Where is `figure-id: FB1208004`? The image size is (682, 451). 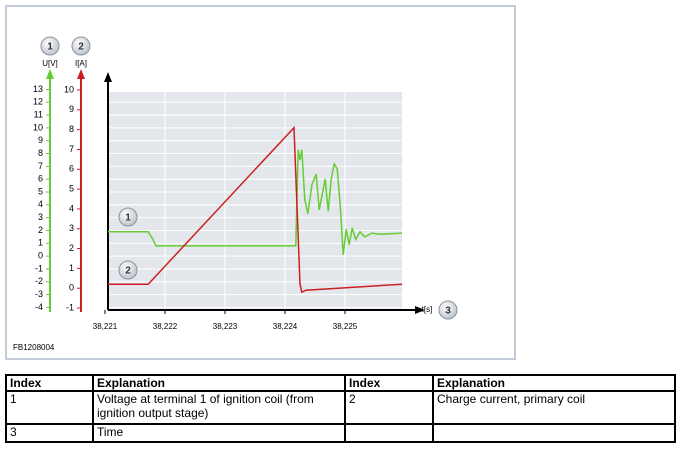 figure-id: FB1208004 is located at coordinates (34, 347).